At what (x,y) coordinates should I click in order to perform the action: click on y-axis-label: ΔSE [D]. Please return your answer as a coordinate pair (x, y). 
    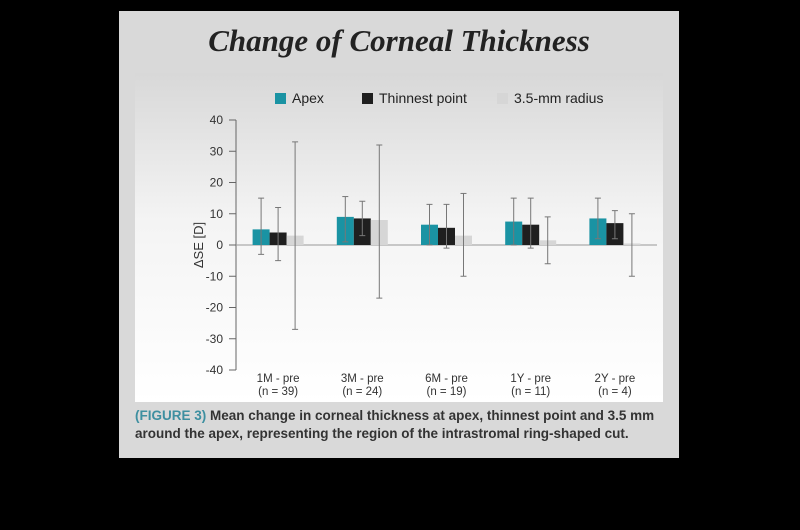
    Looking at the image, I should click on (198, 245).